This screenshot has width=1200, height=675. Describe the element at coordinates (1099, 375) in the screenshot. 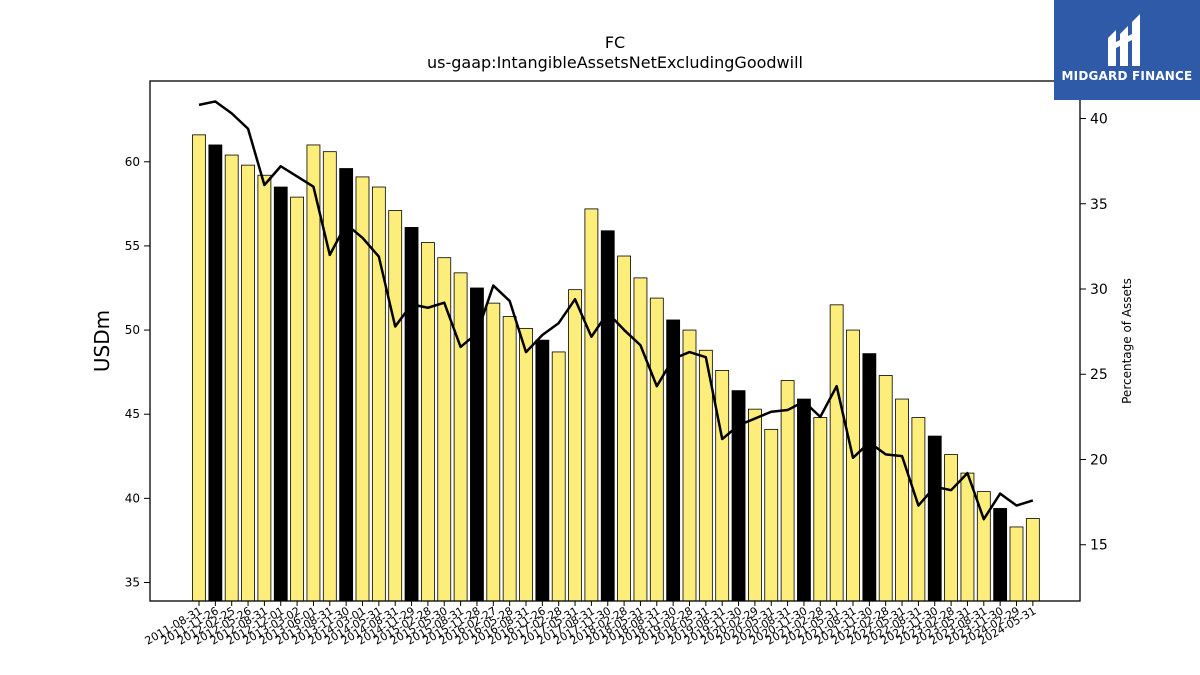

I see `y2-tick-label: 25` at that location.